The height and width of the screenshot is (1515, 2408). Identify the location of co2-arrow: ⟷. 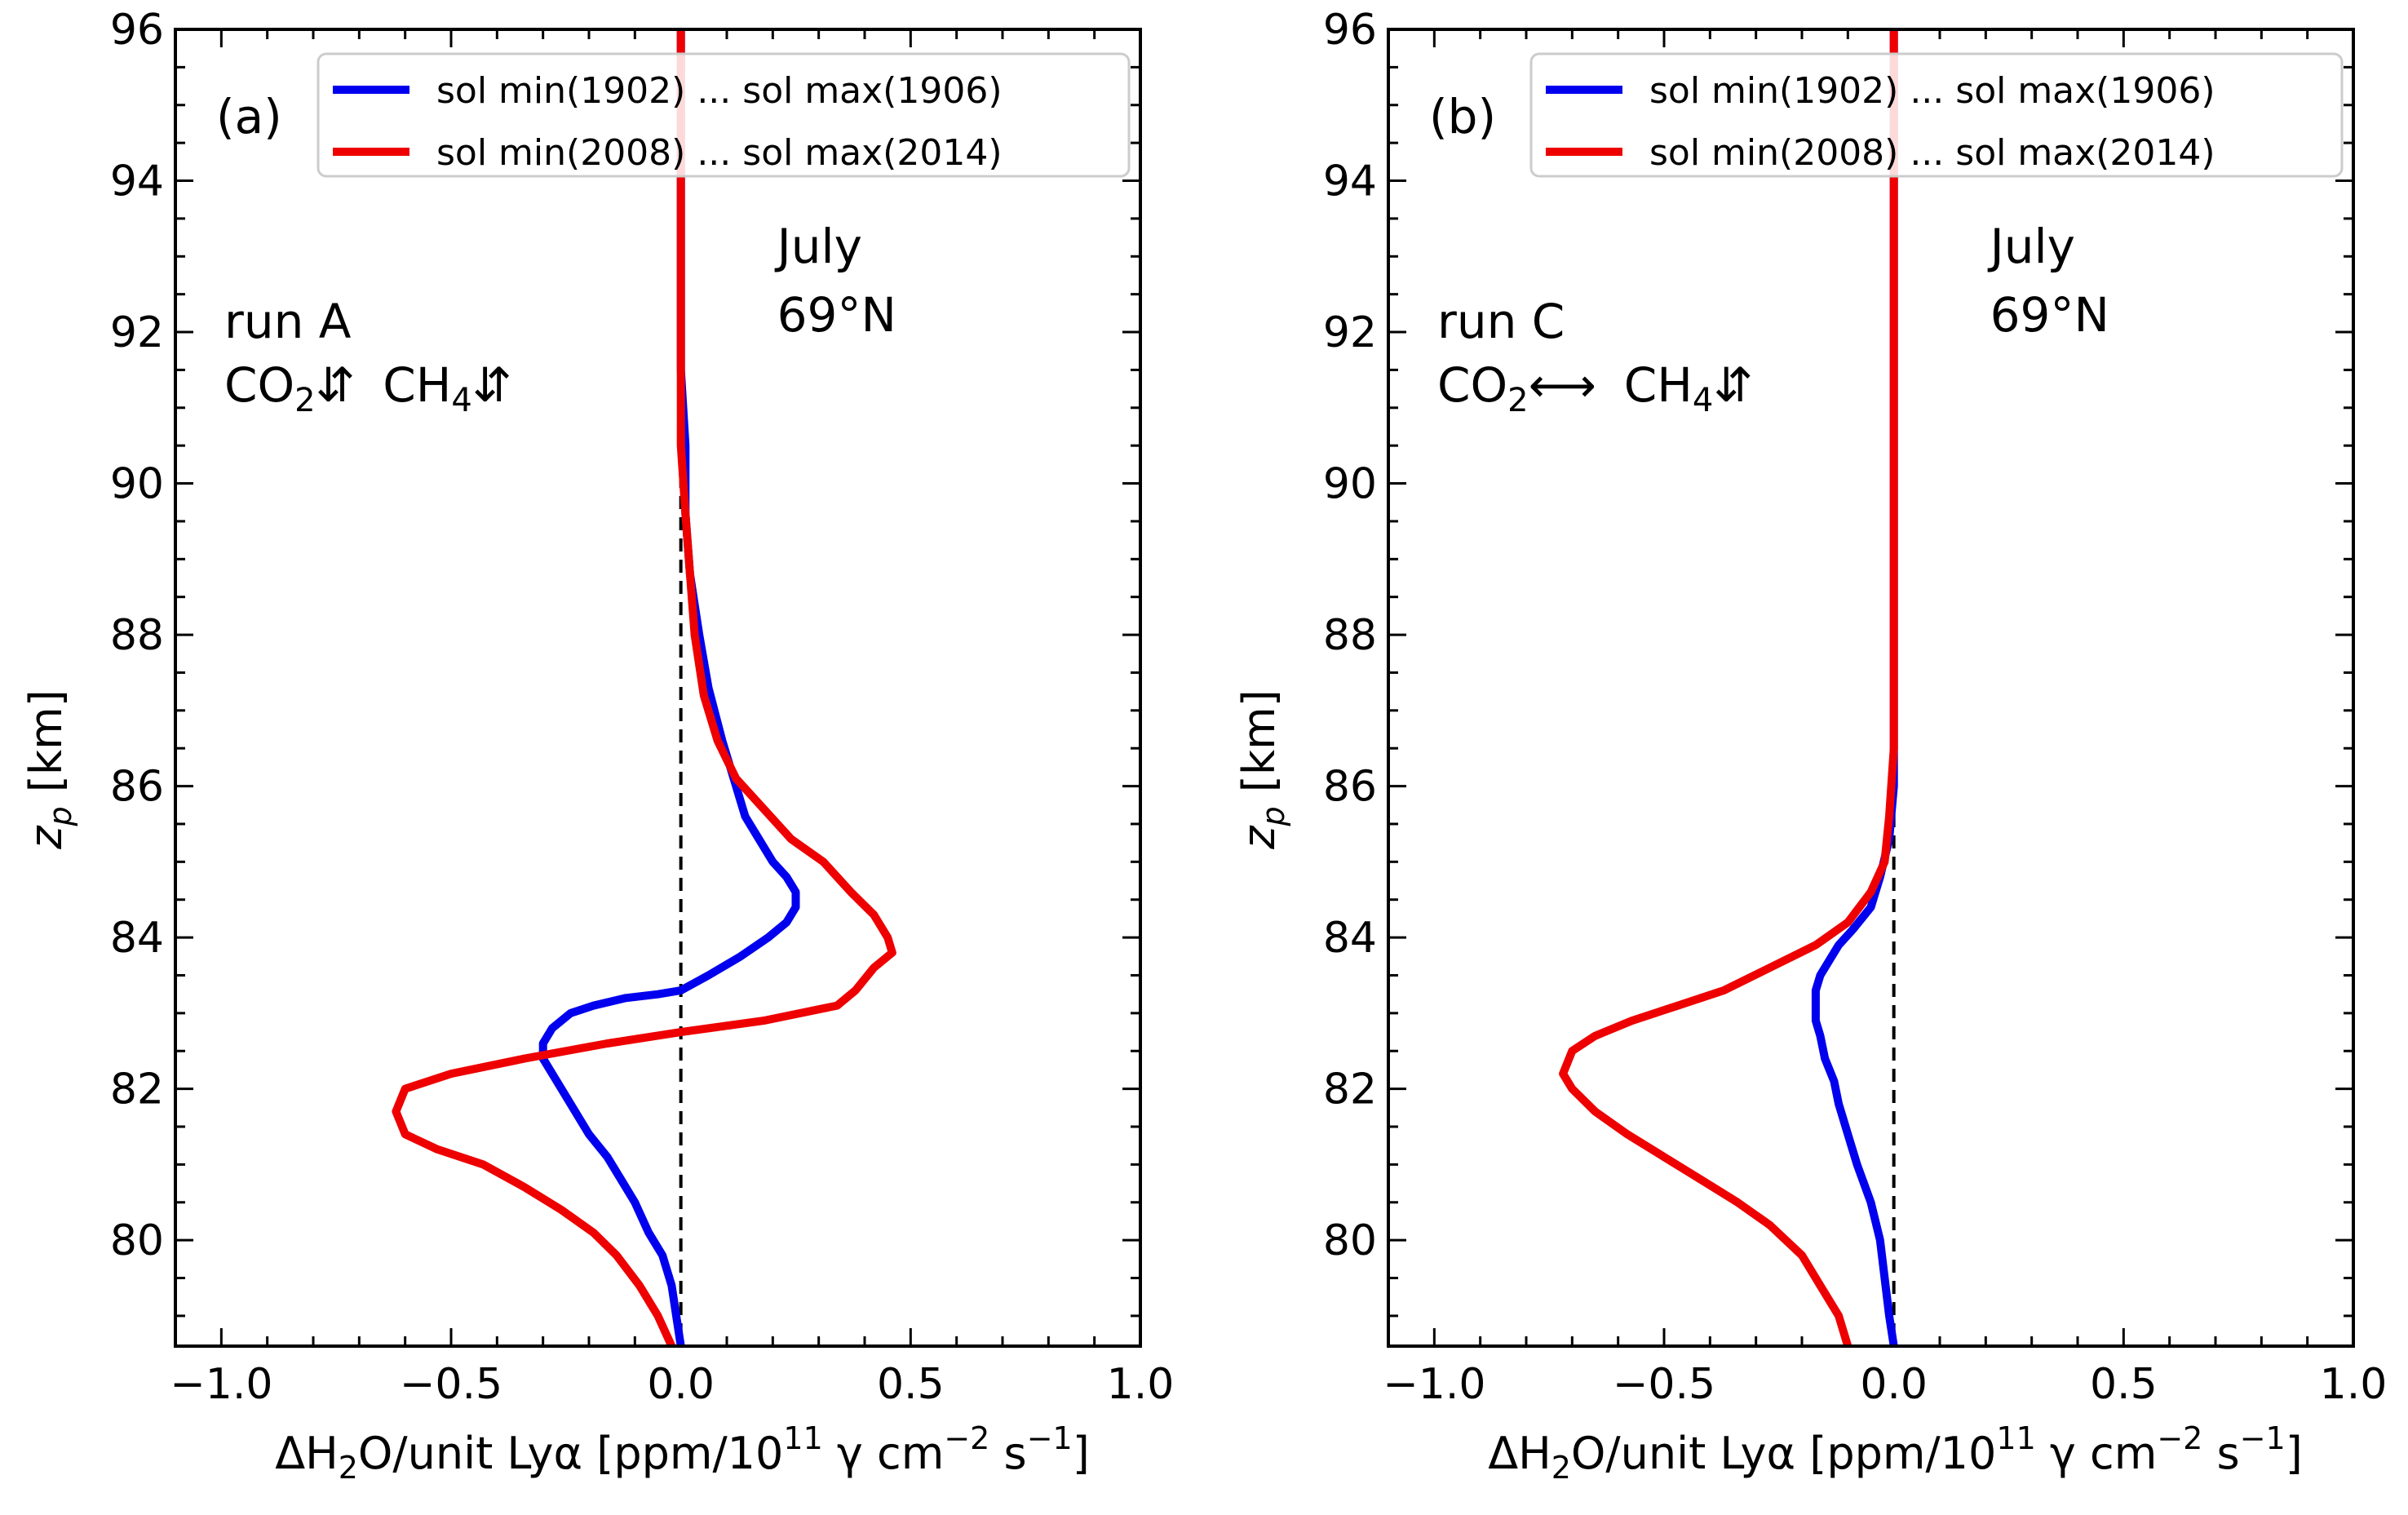
(1562, 385).